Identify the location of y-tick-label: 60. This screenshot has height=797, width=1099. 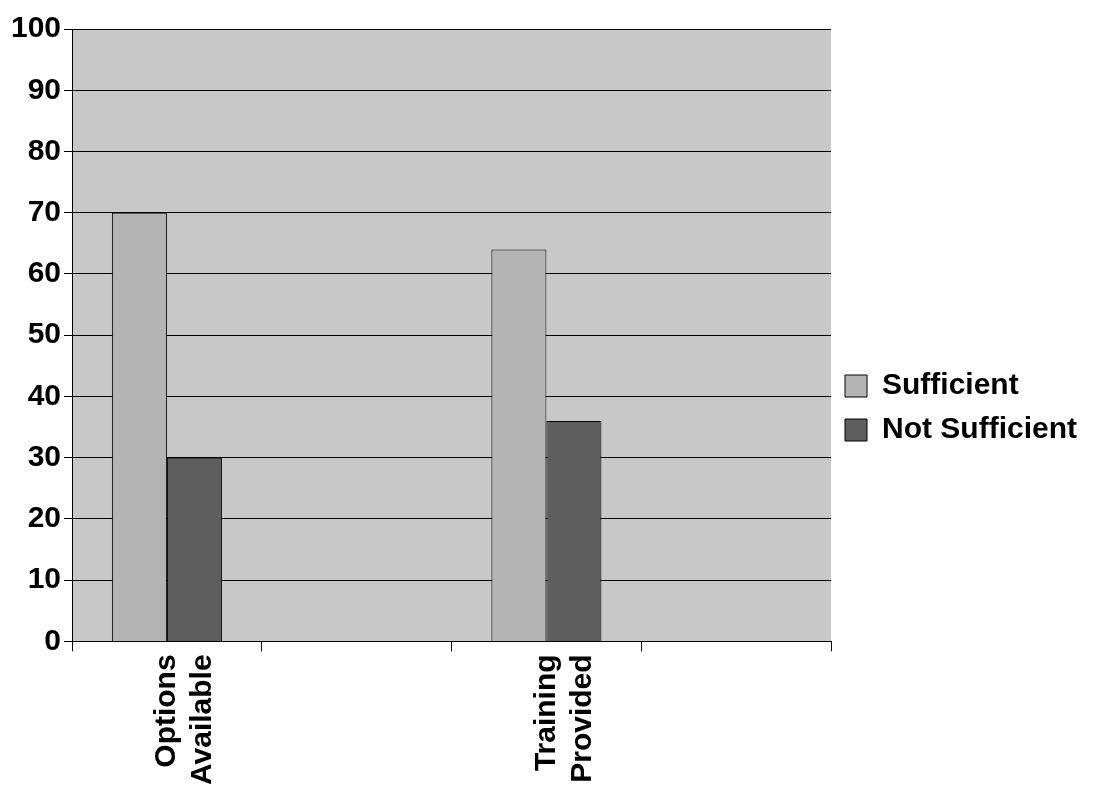
(44, 272).